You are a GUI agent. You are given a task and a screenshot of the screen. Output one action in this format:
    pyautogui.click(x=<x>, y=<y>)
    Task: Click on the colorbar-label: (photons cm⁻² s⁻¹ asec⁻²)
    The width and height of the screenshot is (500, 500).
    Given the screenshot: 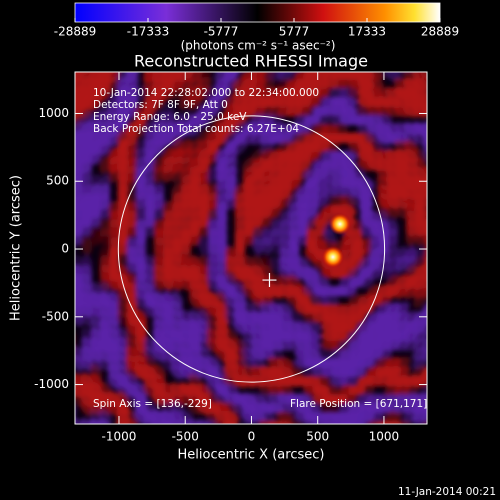 What is the action you would take?
    pyautogui.click(x=258, y=46)
    